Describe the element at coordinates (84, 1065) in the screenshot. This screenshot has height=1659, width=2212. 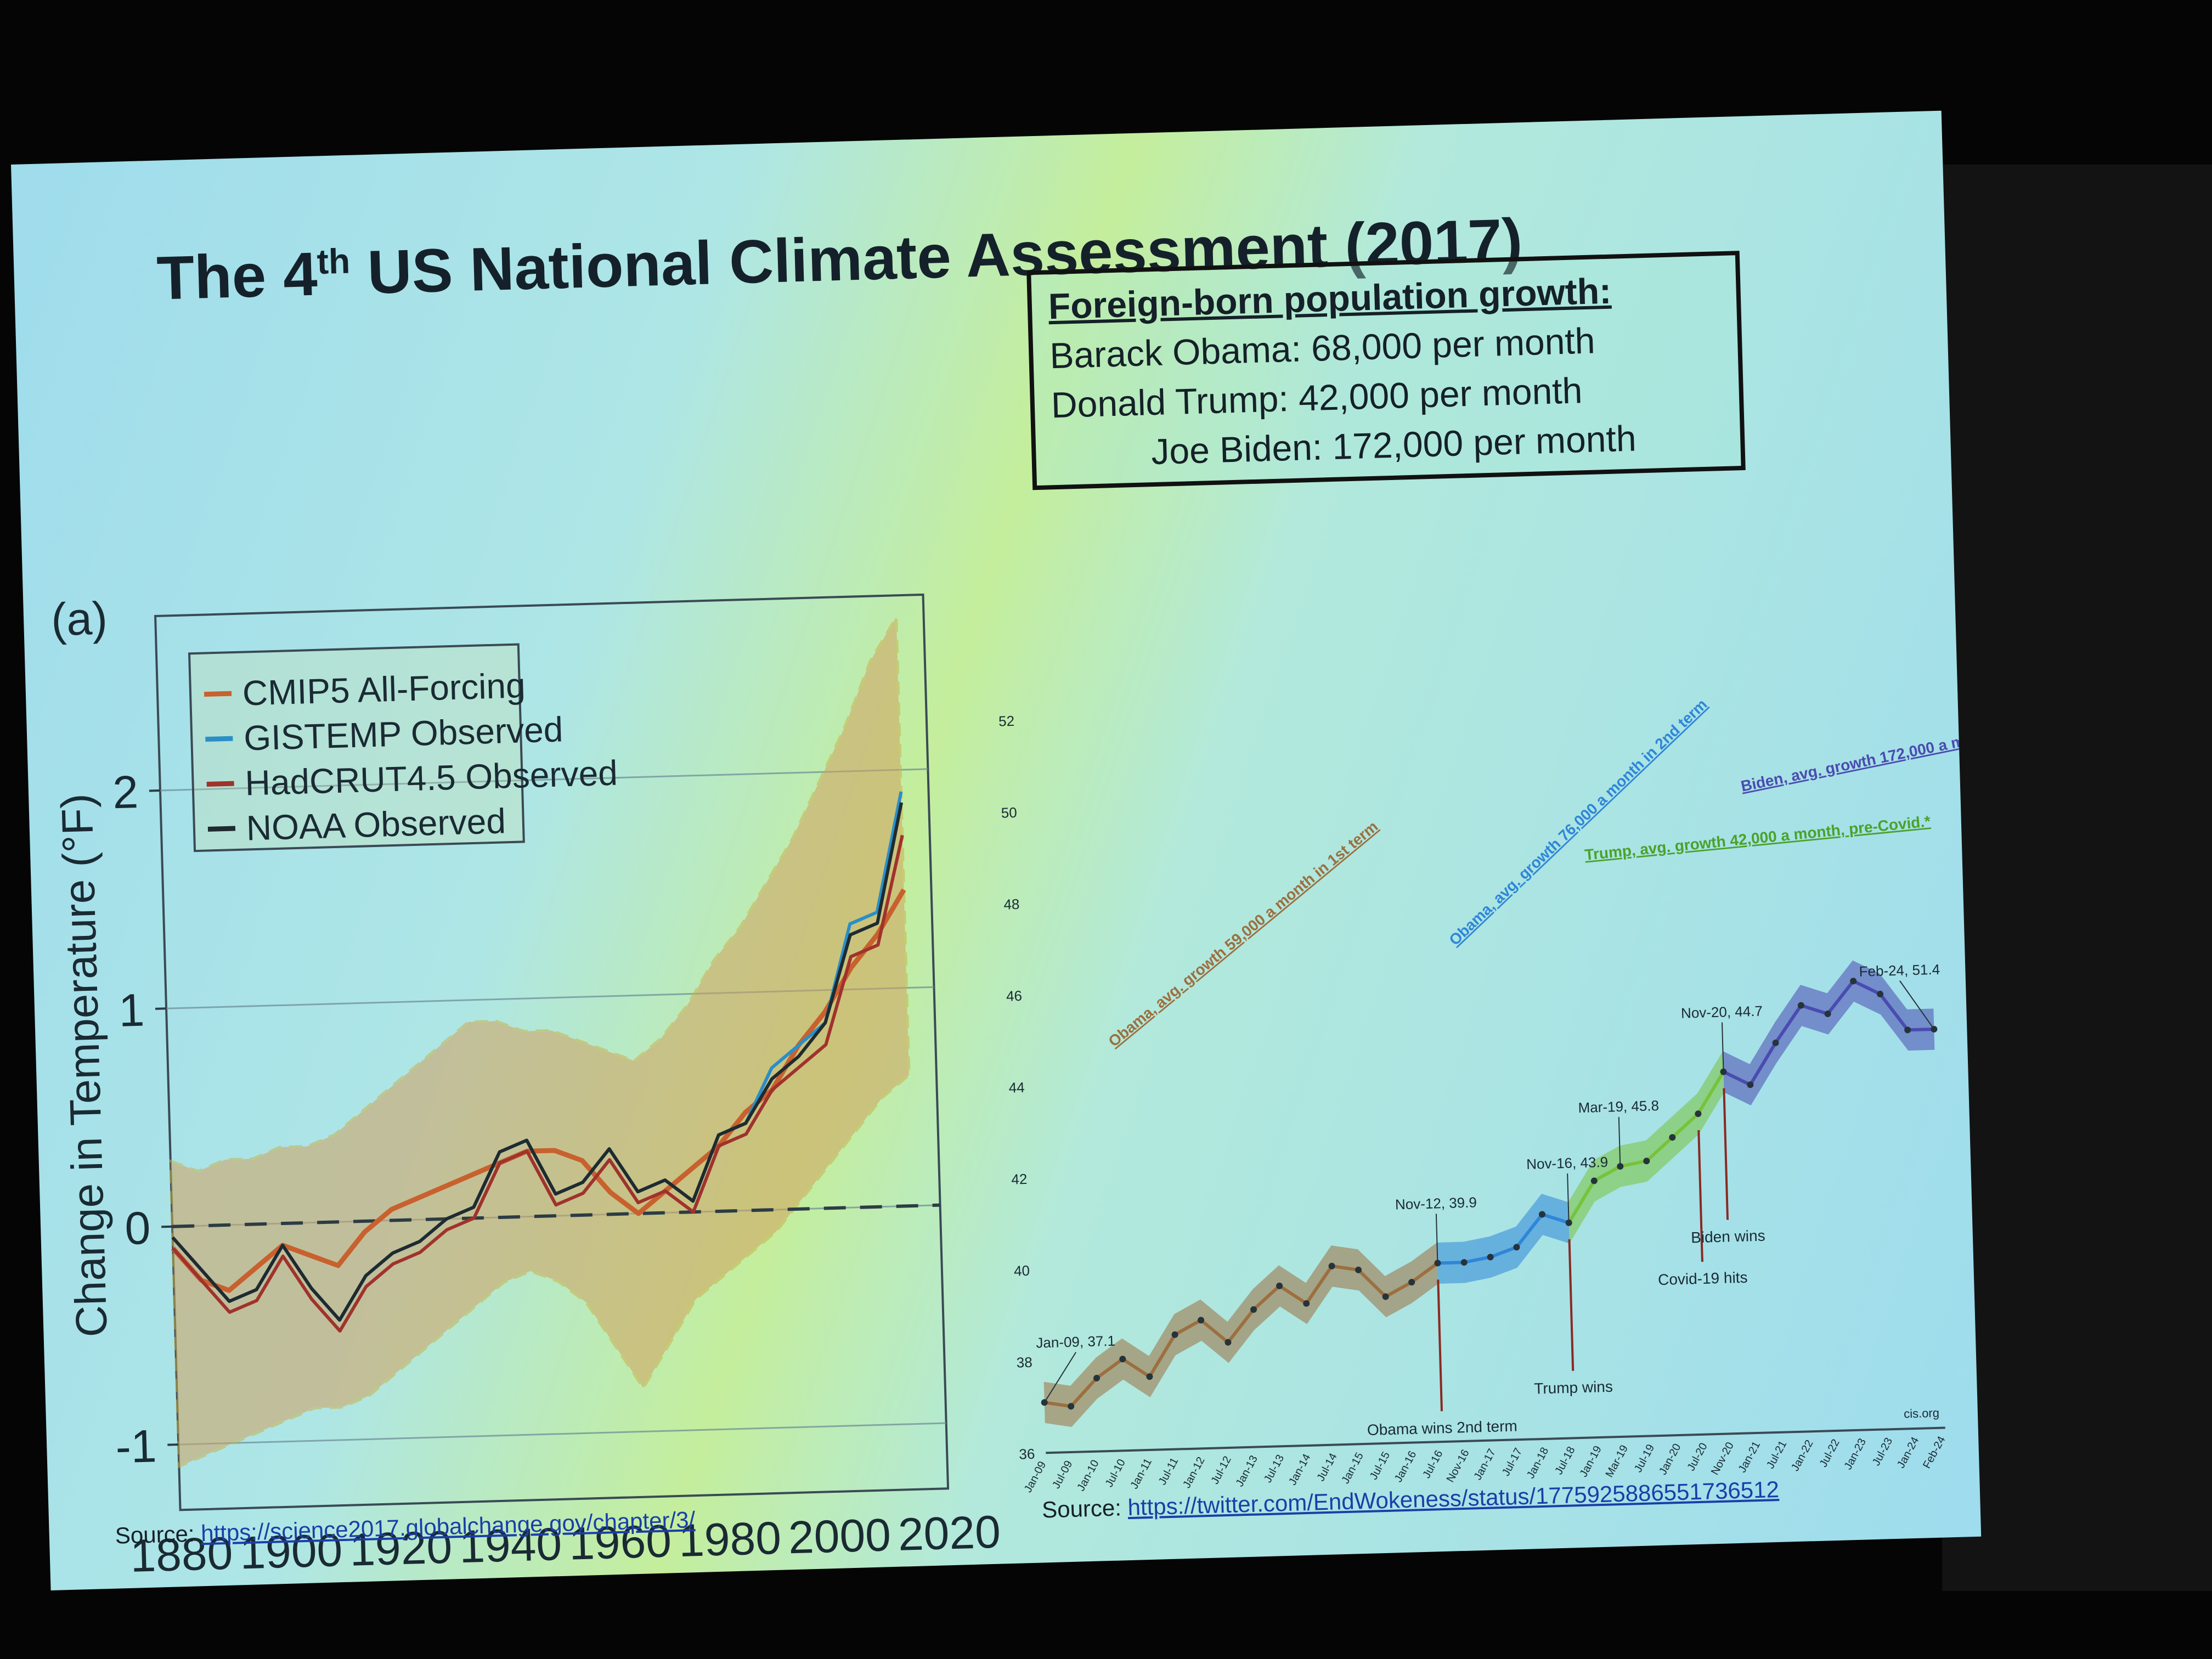
I see `y-axis-label: Change in Temperature (°F)` at that location.